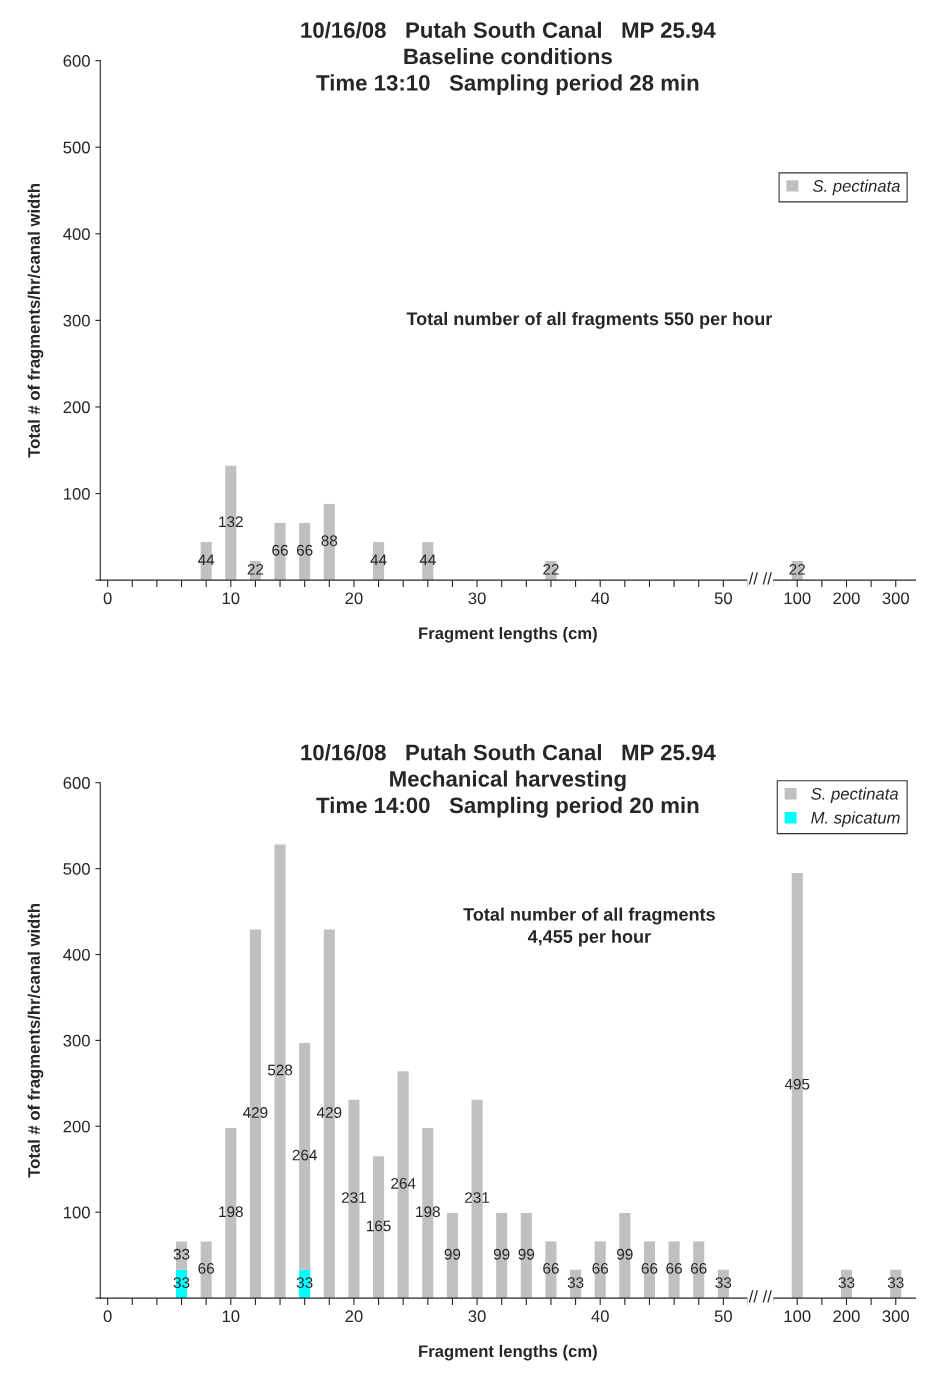  Describe the element at coordinates (589, 927) in the screenshot. I see `annotation: Total number of all fragments 4,455 per hour` at that location.